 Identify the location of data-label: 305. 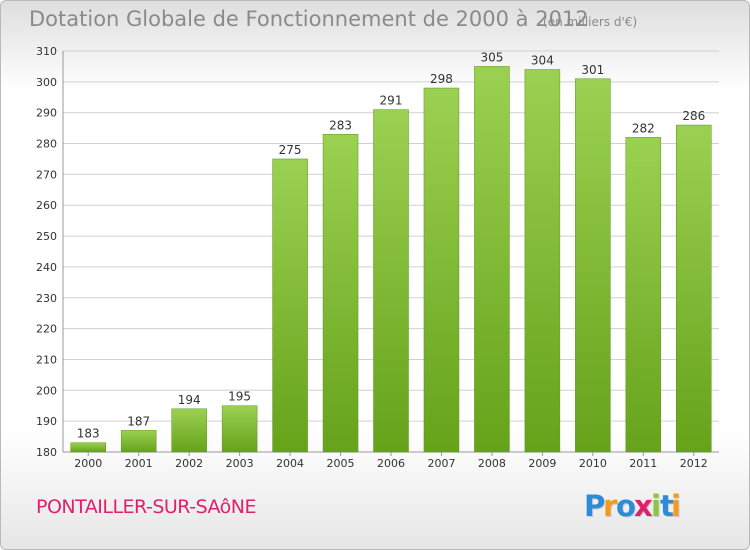
(491, 57).